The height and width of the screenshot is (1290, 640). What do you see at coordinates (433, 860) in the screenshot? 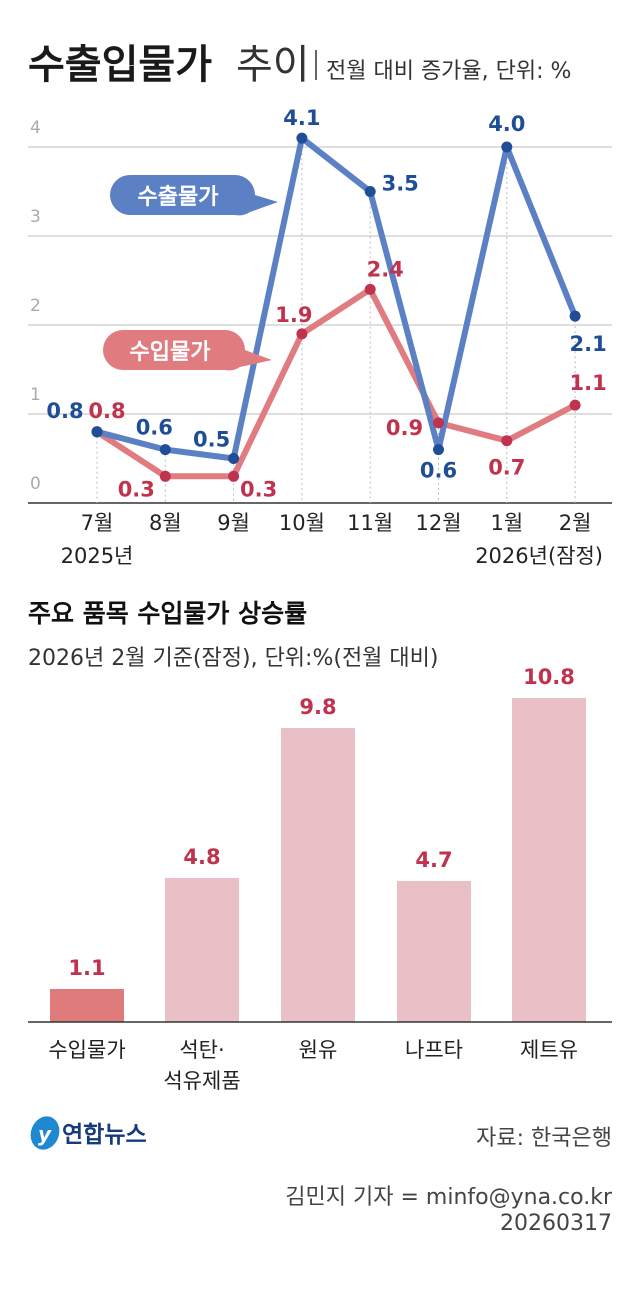
I see `bar-value-label: 4.7` at bounding box center [433, 860].